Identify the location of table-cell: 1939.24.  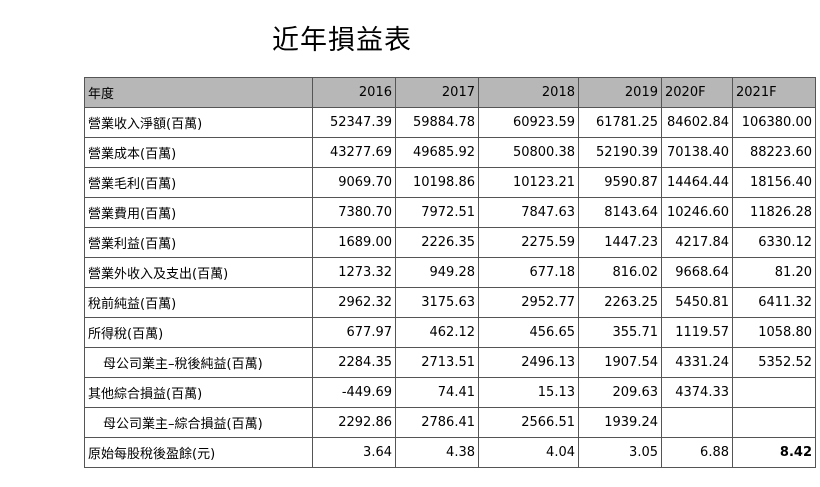
(620, 422).